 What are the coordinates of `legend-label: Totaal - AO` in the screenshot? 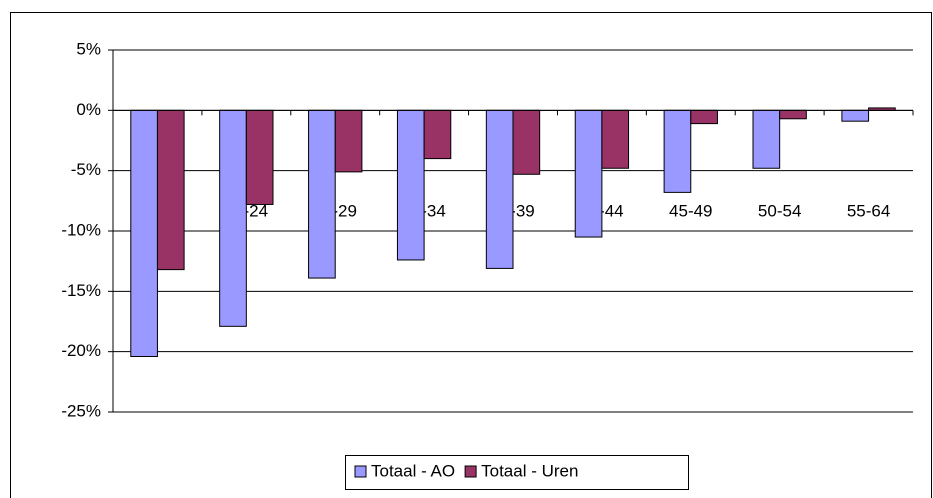 It's located at (413, 470).